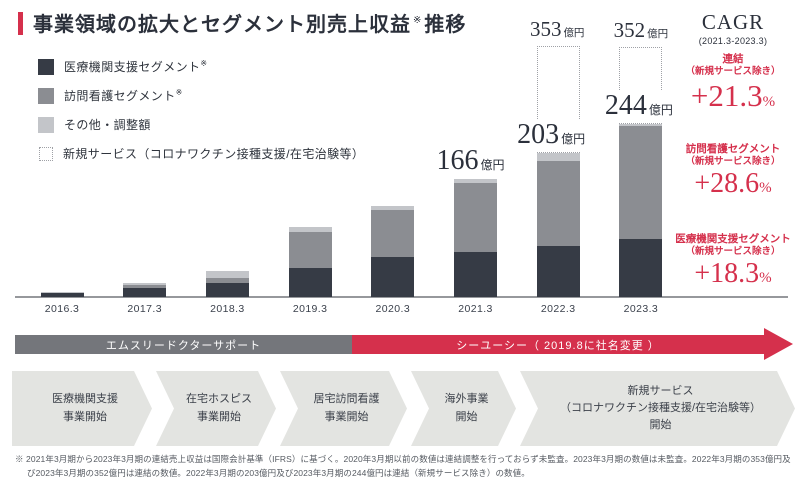 The image size is (800, 490). Describe the element at coordinates (46, 153) in the screenshot. I see `legend-swatch-dotted-icon` at that location.